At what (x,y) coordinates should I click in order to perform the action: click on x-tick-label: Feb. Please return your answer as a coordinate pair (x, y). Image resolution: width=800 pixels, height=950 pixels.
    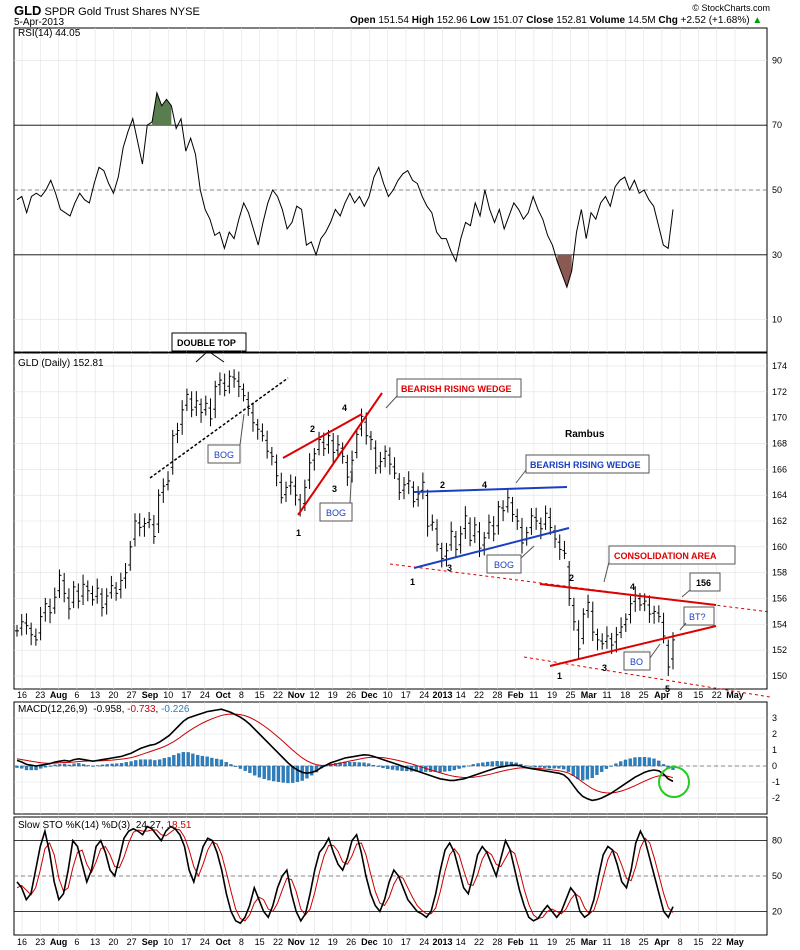
    Looking at the image, I should click on (516, 695).